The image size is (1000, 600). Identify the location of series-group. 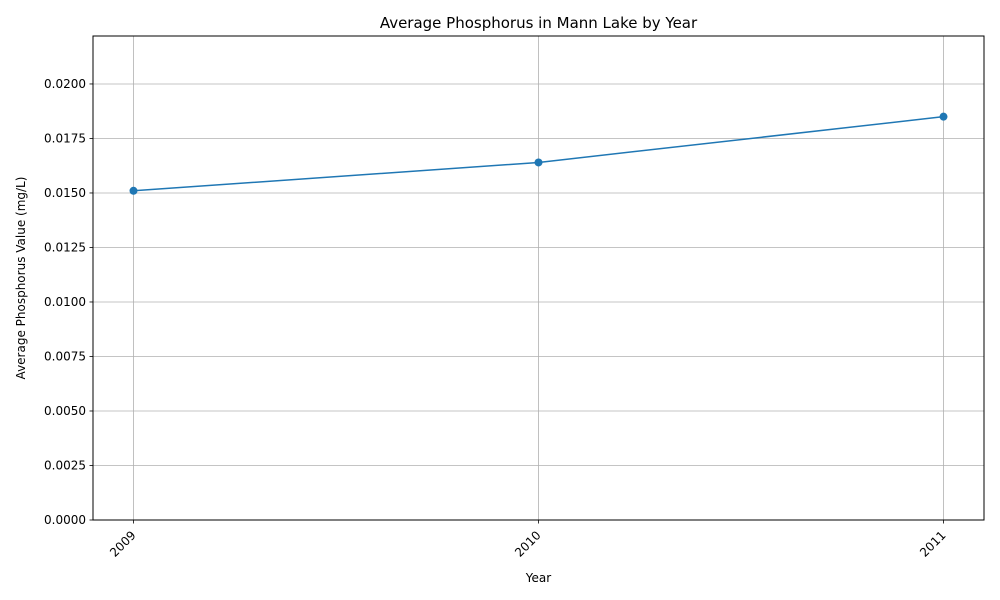
(538, 153).